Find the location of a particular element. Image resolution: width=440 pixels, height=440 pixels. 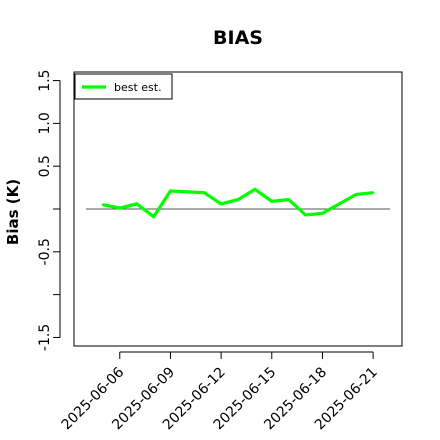

y-tick-label: -1.5 is located at coordinates (45, 337).